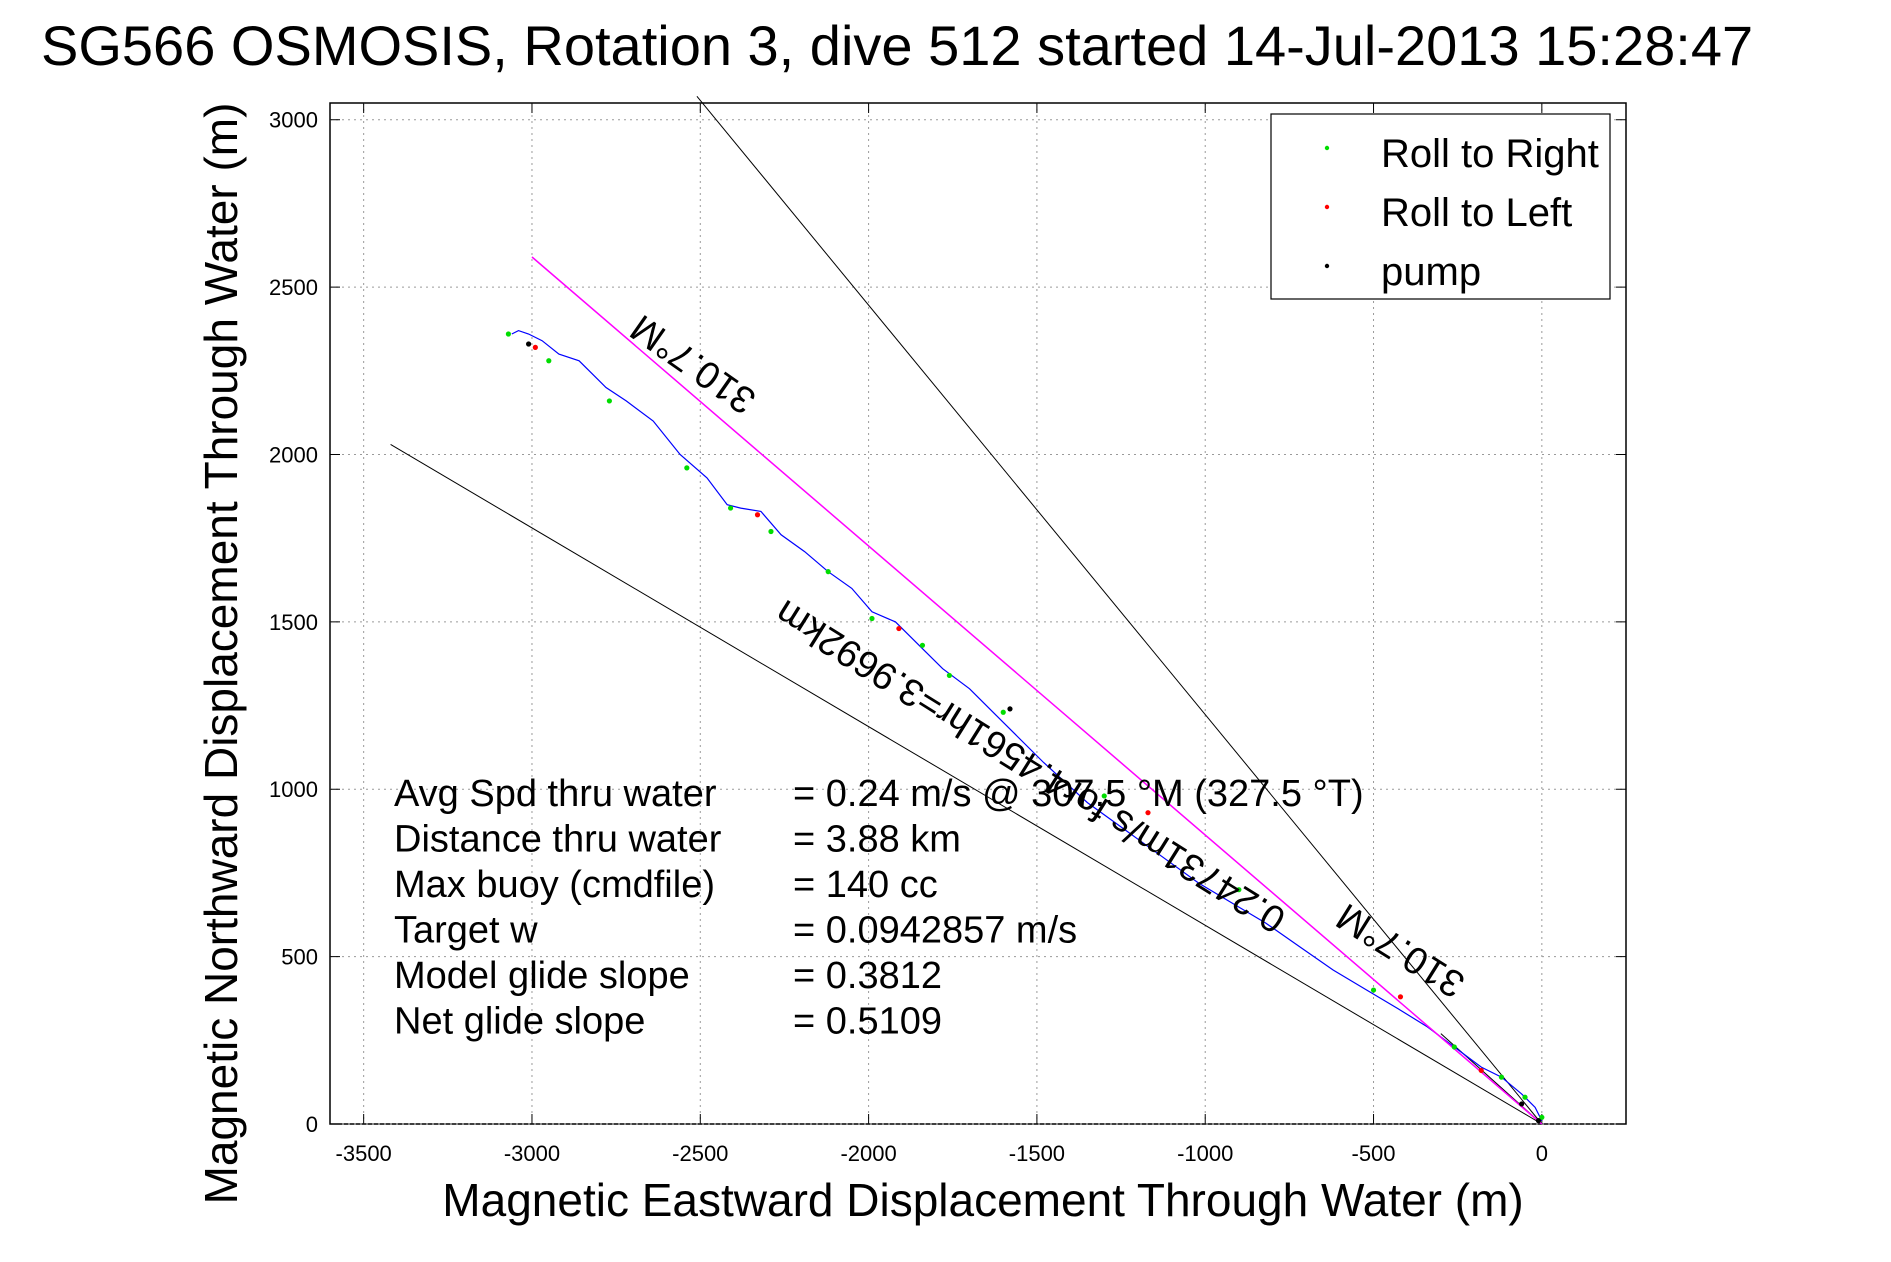 This screenshot has height=1262, width=1891. Describe the element at coordinates (1490, 154) in the screenshot. I see `legend-label: Roll to Right` at that location.